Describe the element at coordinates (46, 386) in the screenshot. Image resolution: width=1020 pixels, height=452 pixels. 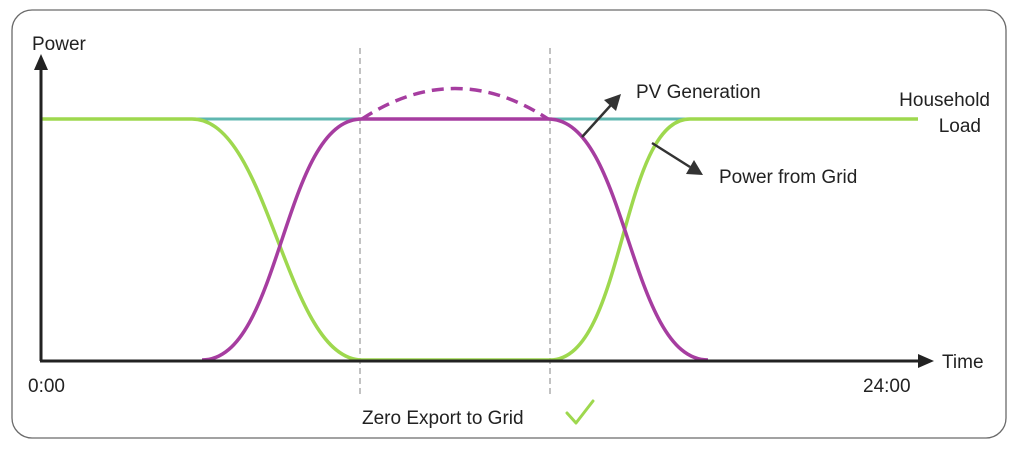
I see `x-axis-start-label: 0:00` at that location.